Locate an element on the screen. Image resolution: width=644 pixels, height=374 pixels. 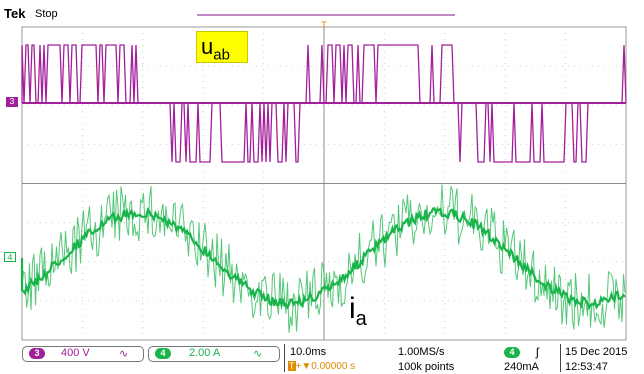
ch4-badge: 4 is located at coordinates (163, 353).